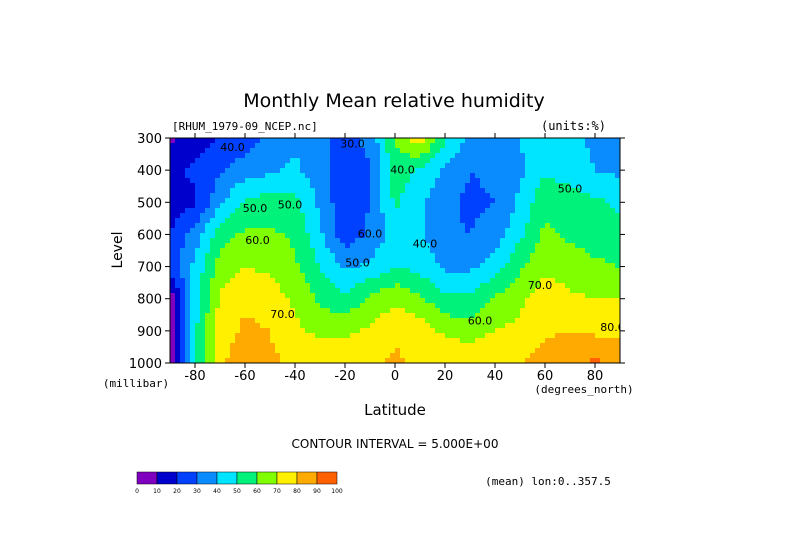 The image size is (789, 558). Describe the element at coordinates (297, 491) in the screenshot. I see `colorbar-tick-label: 80` at that location.